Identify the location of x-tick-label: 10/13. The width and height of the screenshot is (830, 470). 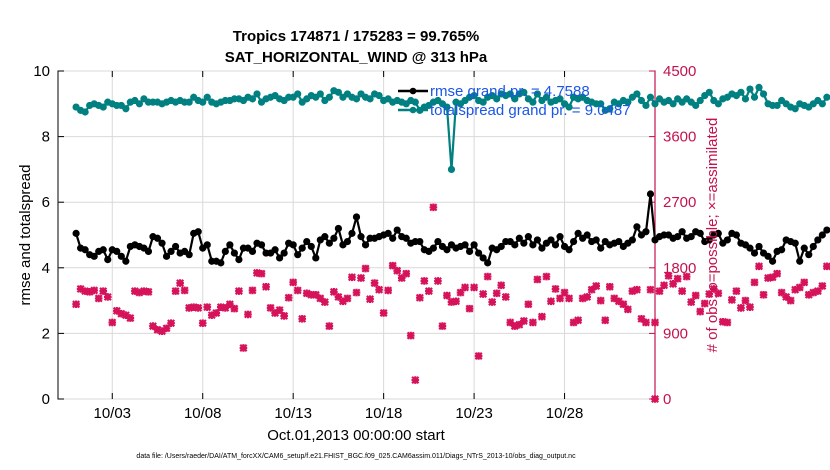
(293, 413).